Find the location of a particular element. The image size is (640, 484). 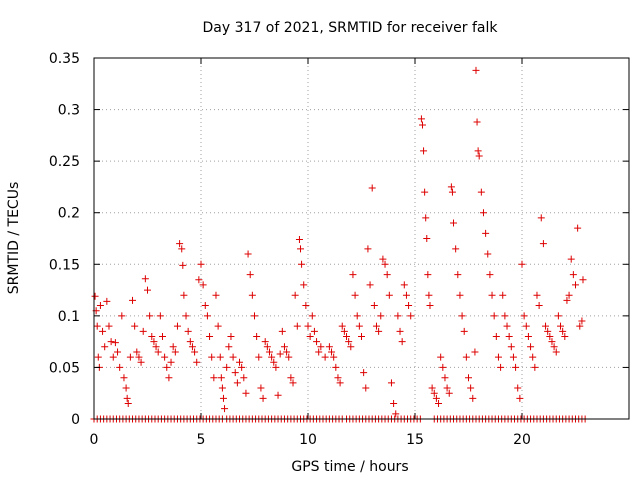

y-tick-label: 0.3 is located at coordinates (69, 111).